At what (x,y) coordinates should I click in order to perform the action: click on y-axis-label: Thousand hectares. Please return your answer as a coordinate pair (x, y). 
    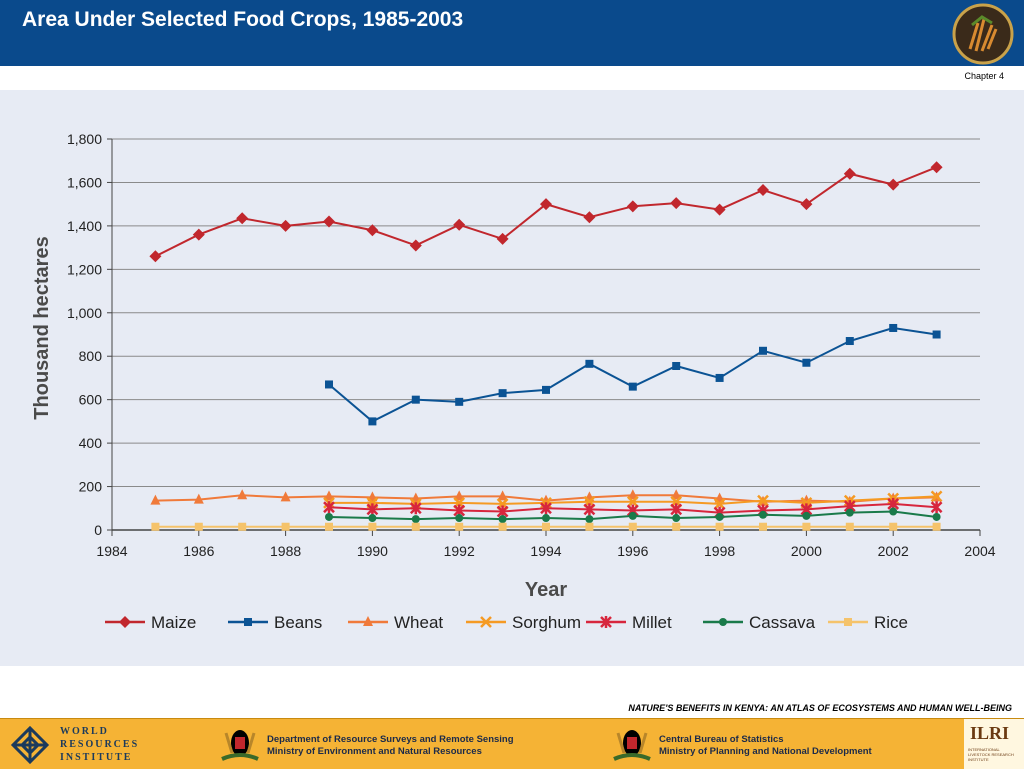
    Looking at the image, I should click on (42, 327).